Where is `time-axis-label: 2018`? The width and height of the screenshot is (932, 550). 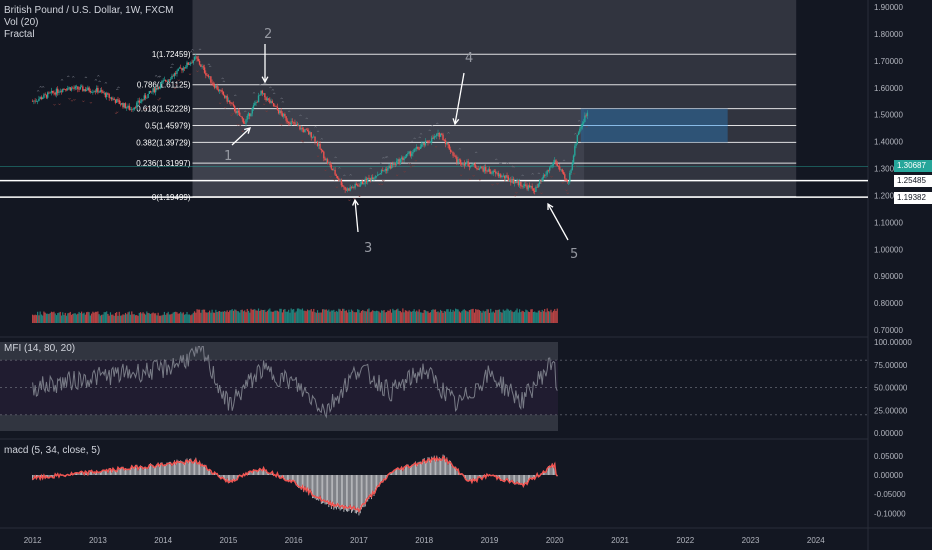
time-axis-label: 2018 is located at coordinates (424, 540).